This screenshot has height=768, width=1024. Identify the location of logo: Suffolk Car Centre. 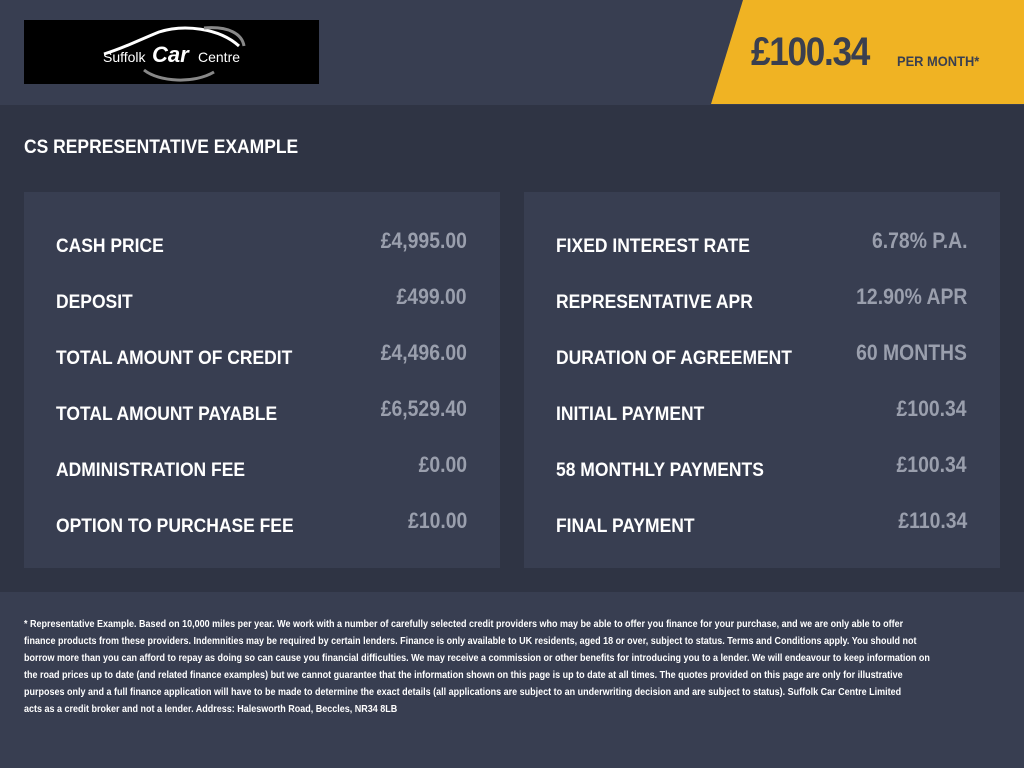
(171, 52).